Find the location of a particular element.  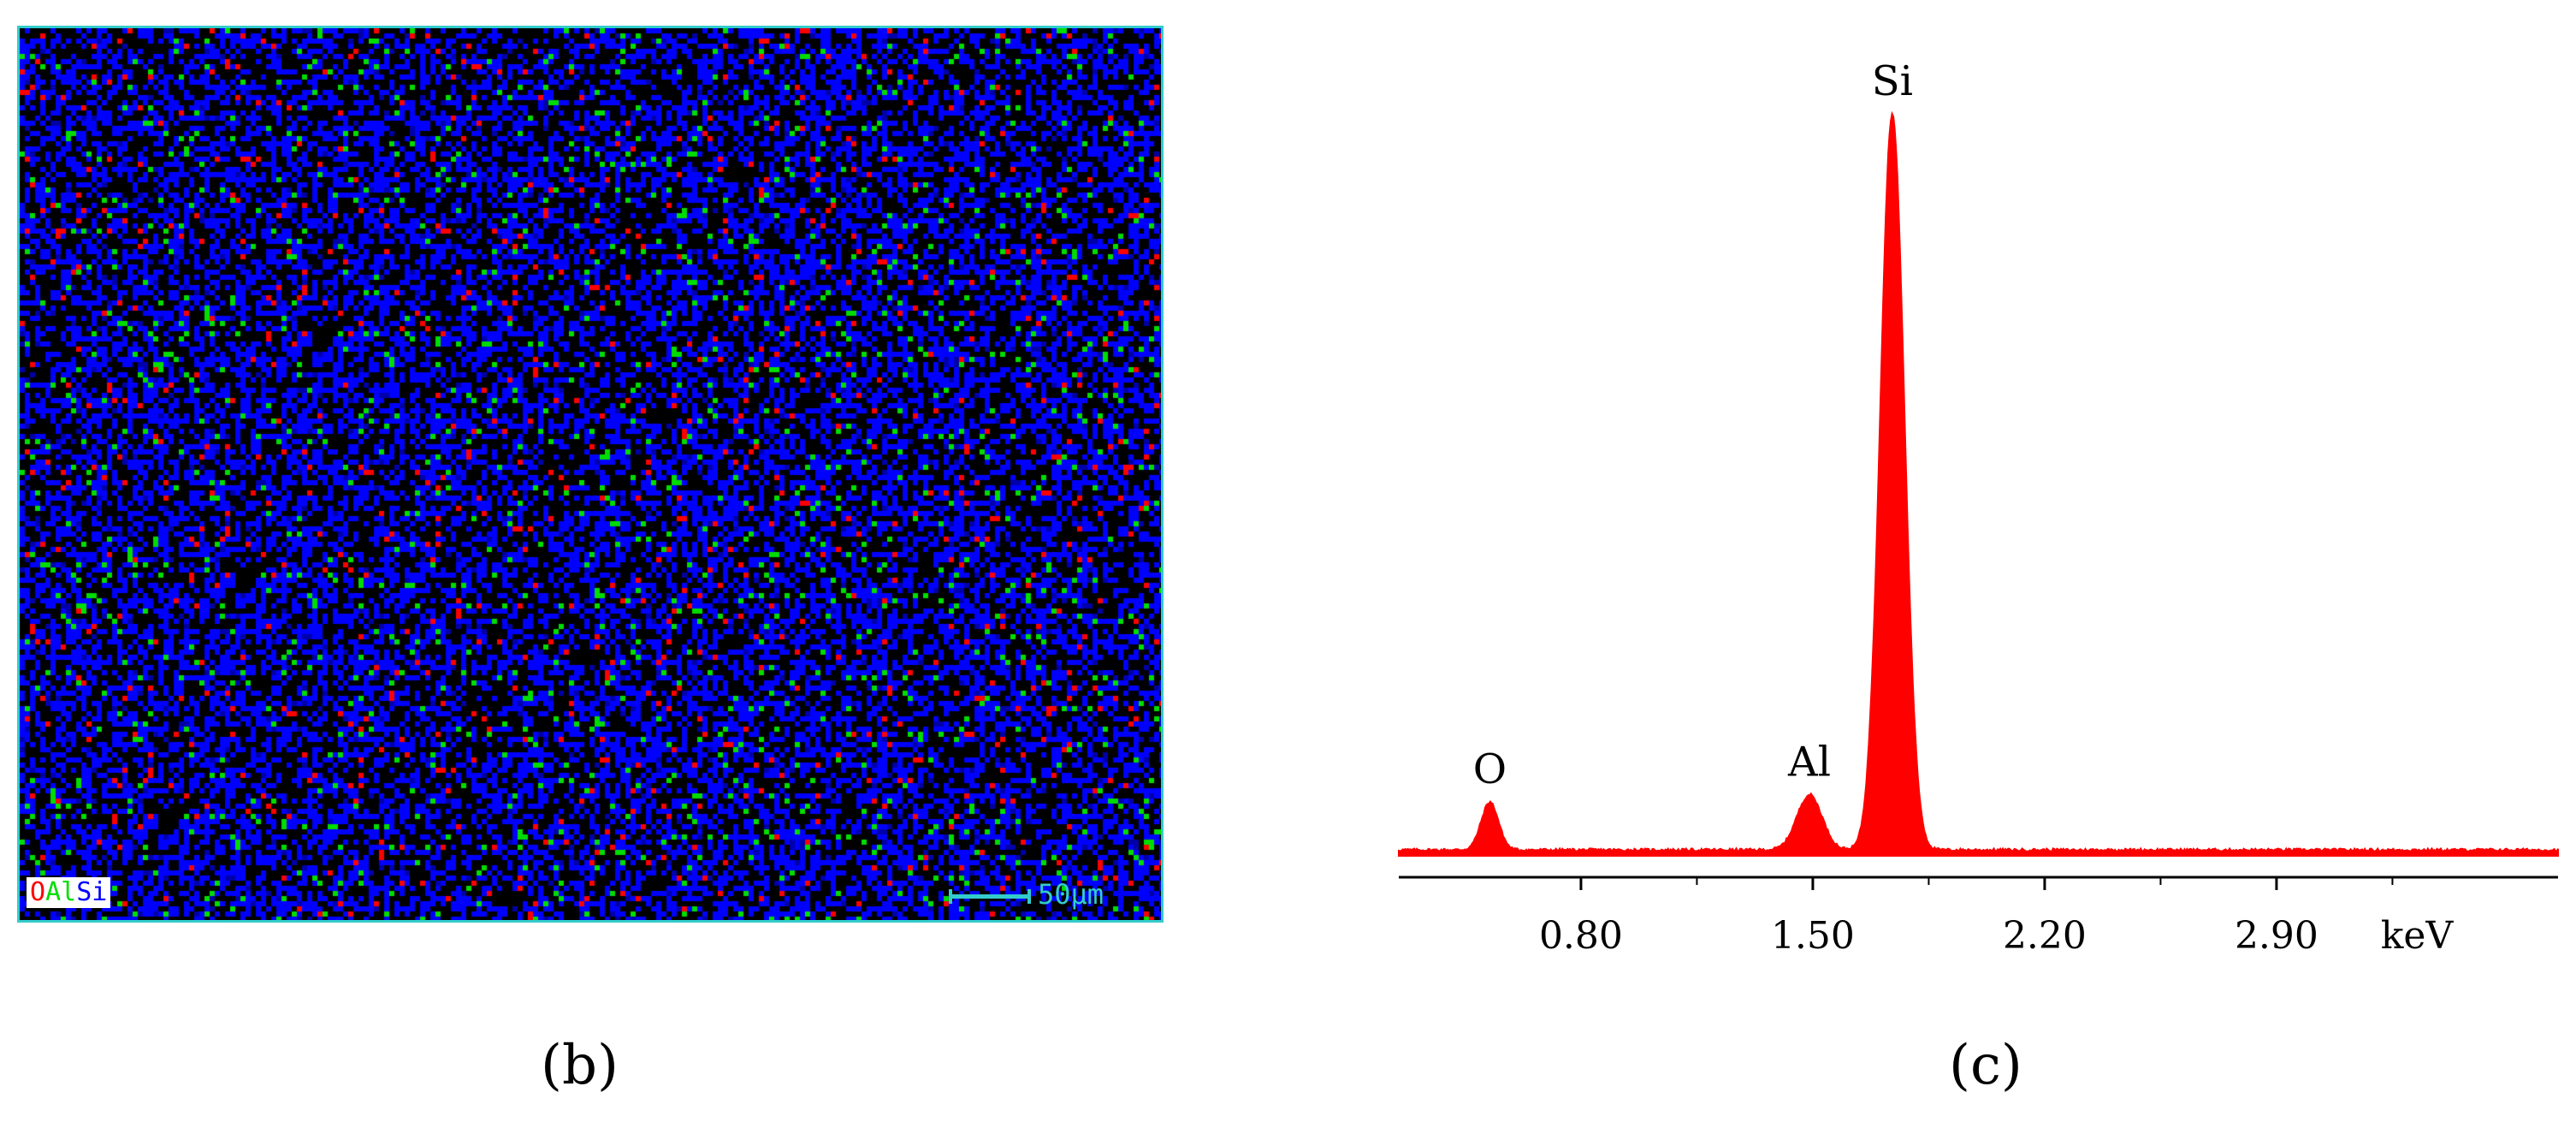

x-axis-ticks: 0.80 1.50 2.20 2.90 keV is located at coordinates (1997, 917).